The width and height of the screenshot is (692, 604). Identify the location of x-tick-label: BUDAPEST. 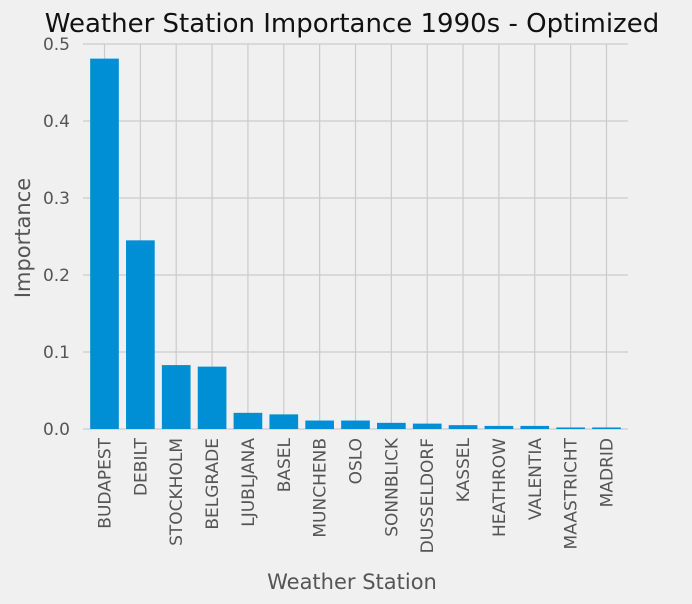
(106, 482).